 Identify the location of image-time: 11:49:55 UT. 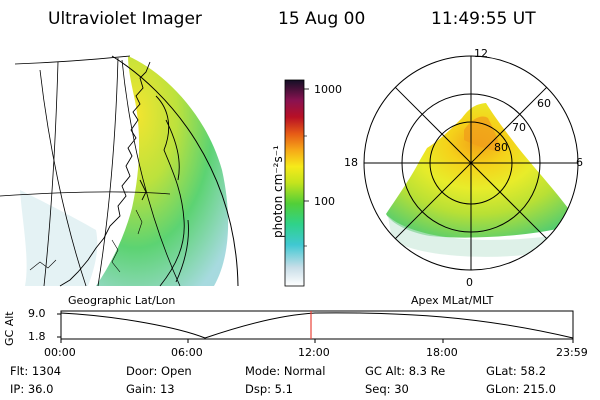
(483, 19).